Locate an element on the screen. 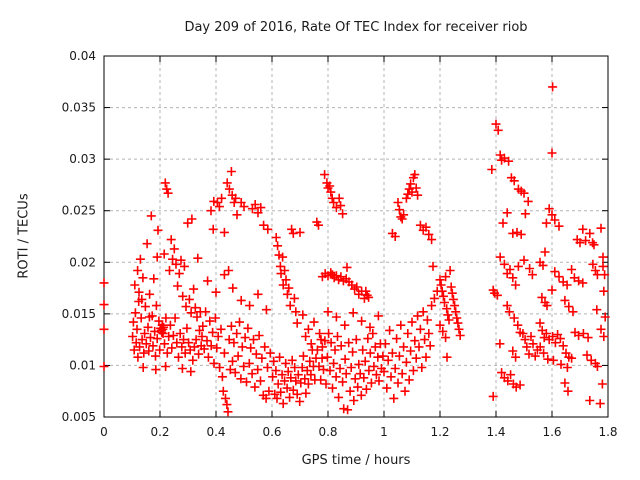 The image size is (640, 480). svg-text: 1 is located at coordinates (384, 432).